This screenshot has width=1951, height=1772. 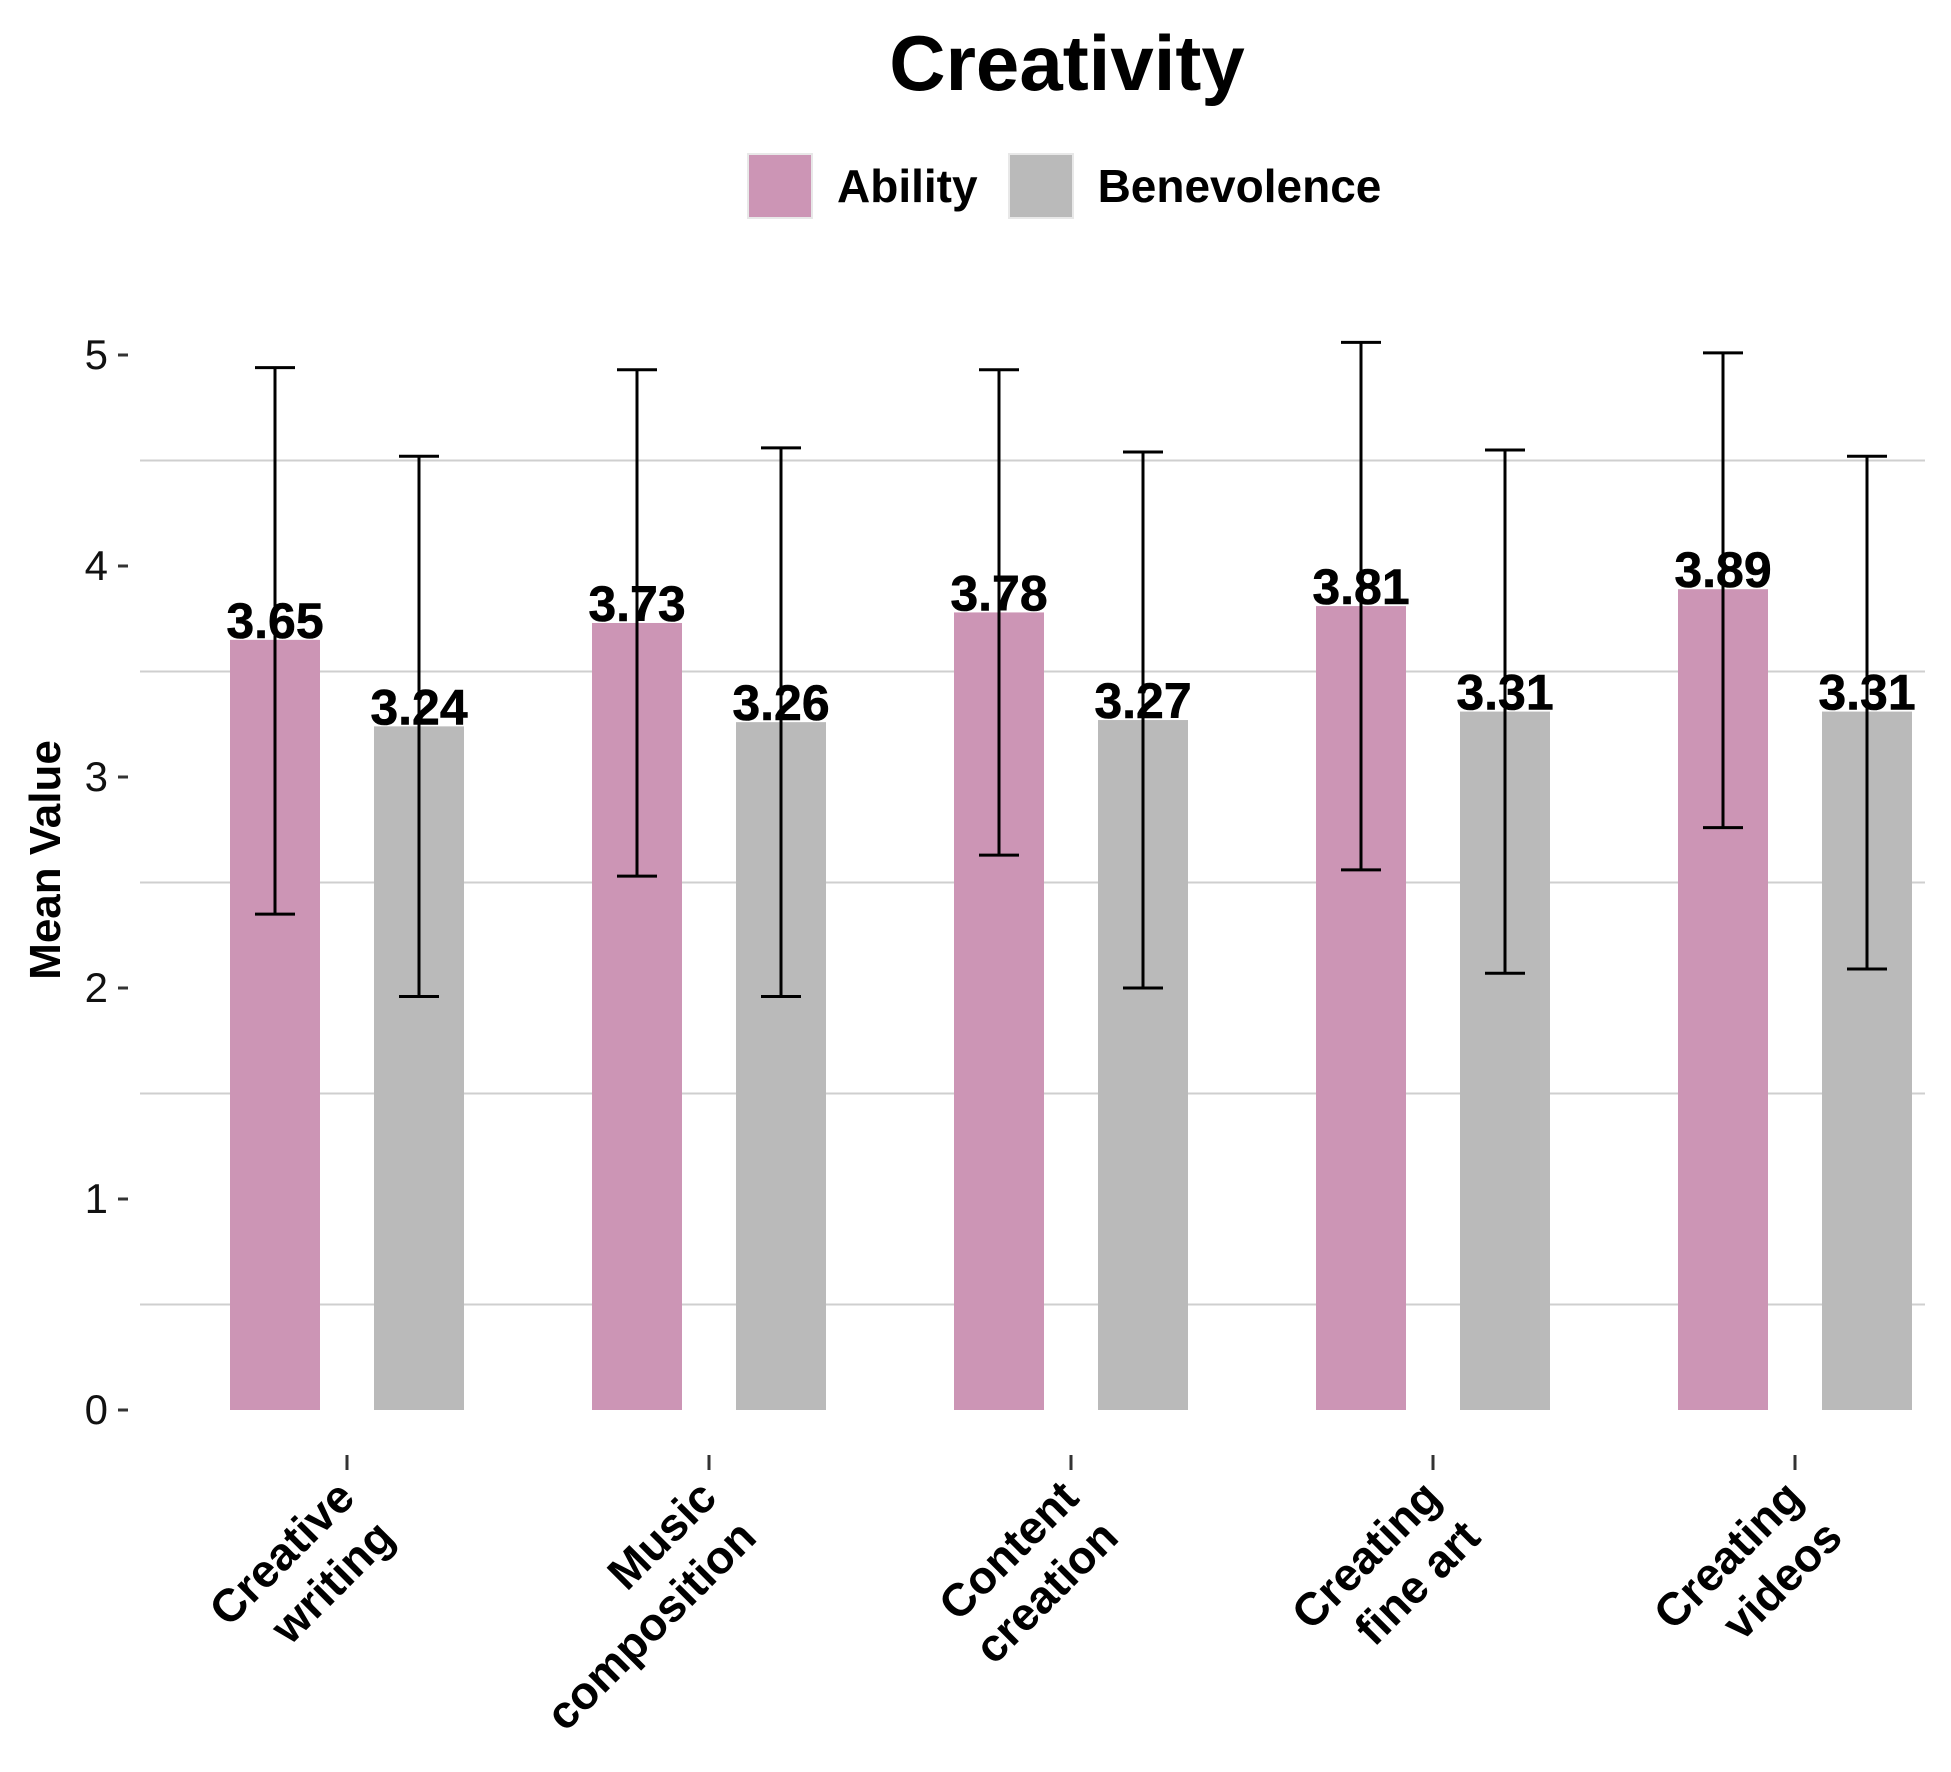 What do you see at coordinates (1360, 587) in the screenshot?
I see `data-label-ability: 3.81` at bounding box center [1360, 587].